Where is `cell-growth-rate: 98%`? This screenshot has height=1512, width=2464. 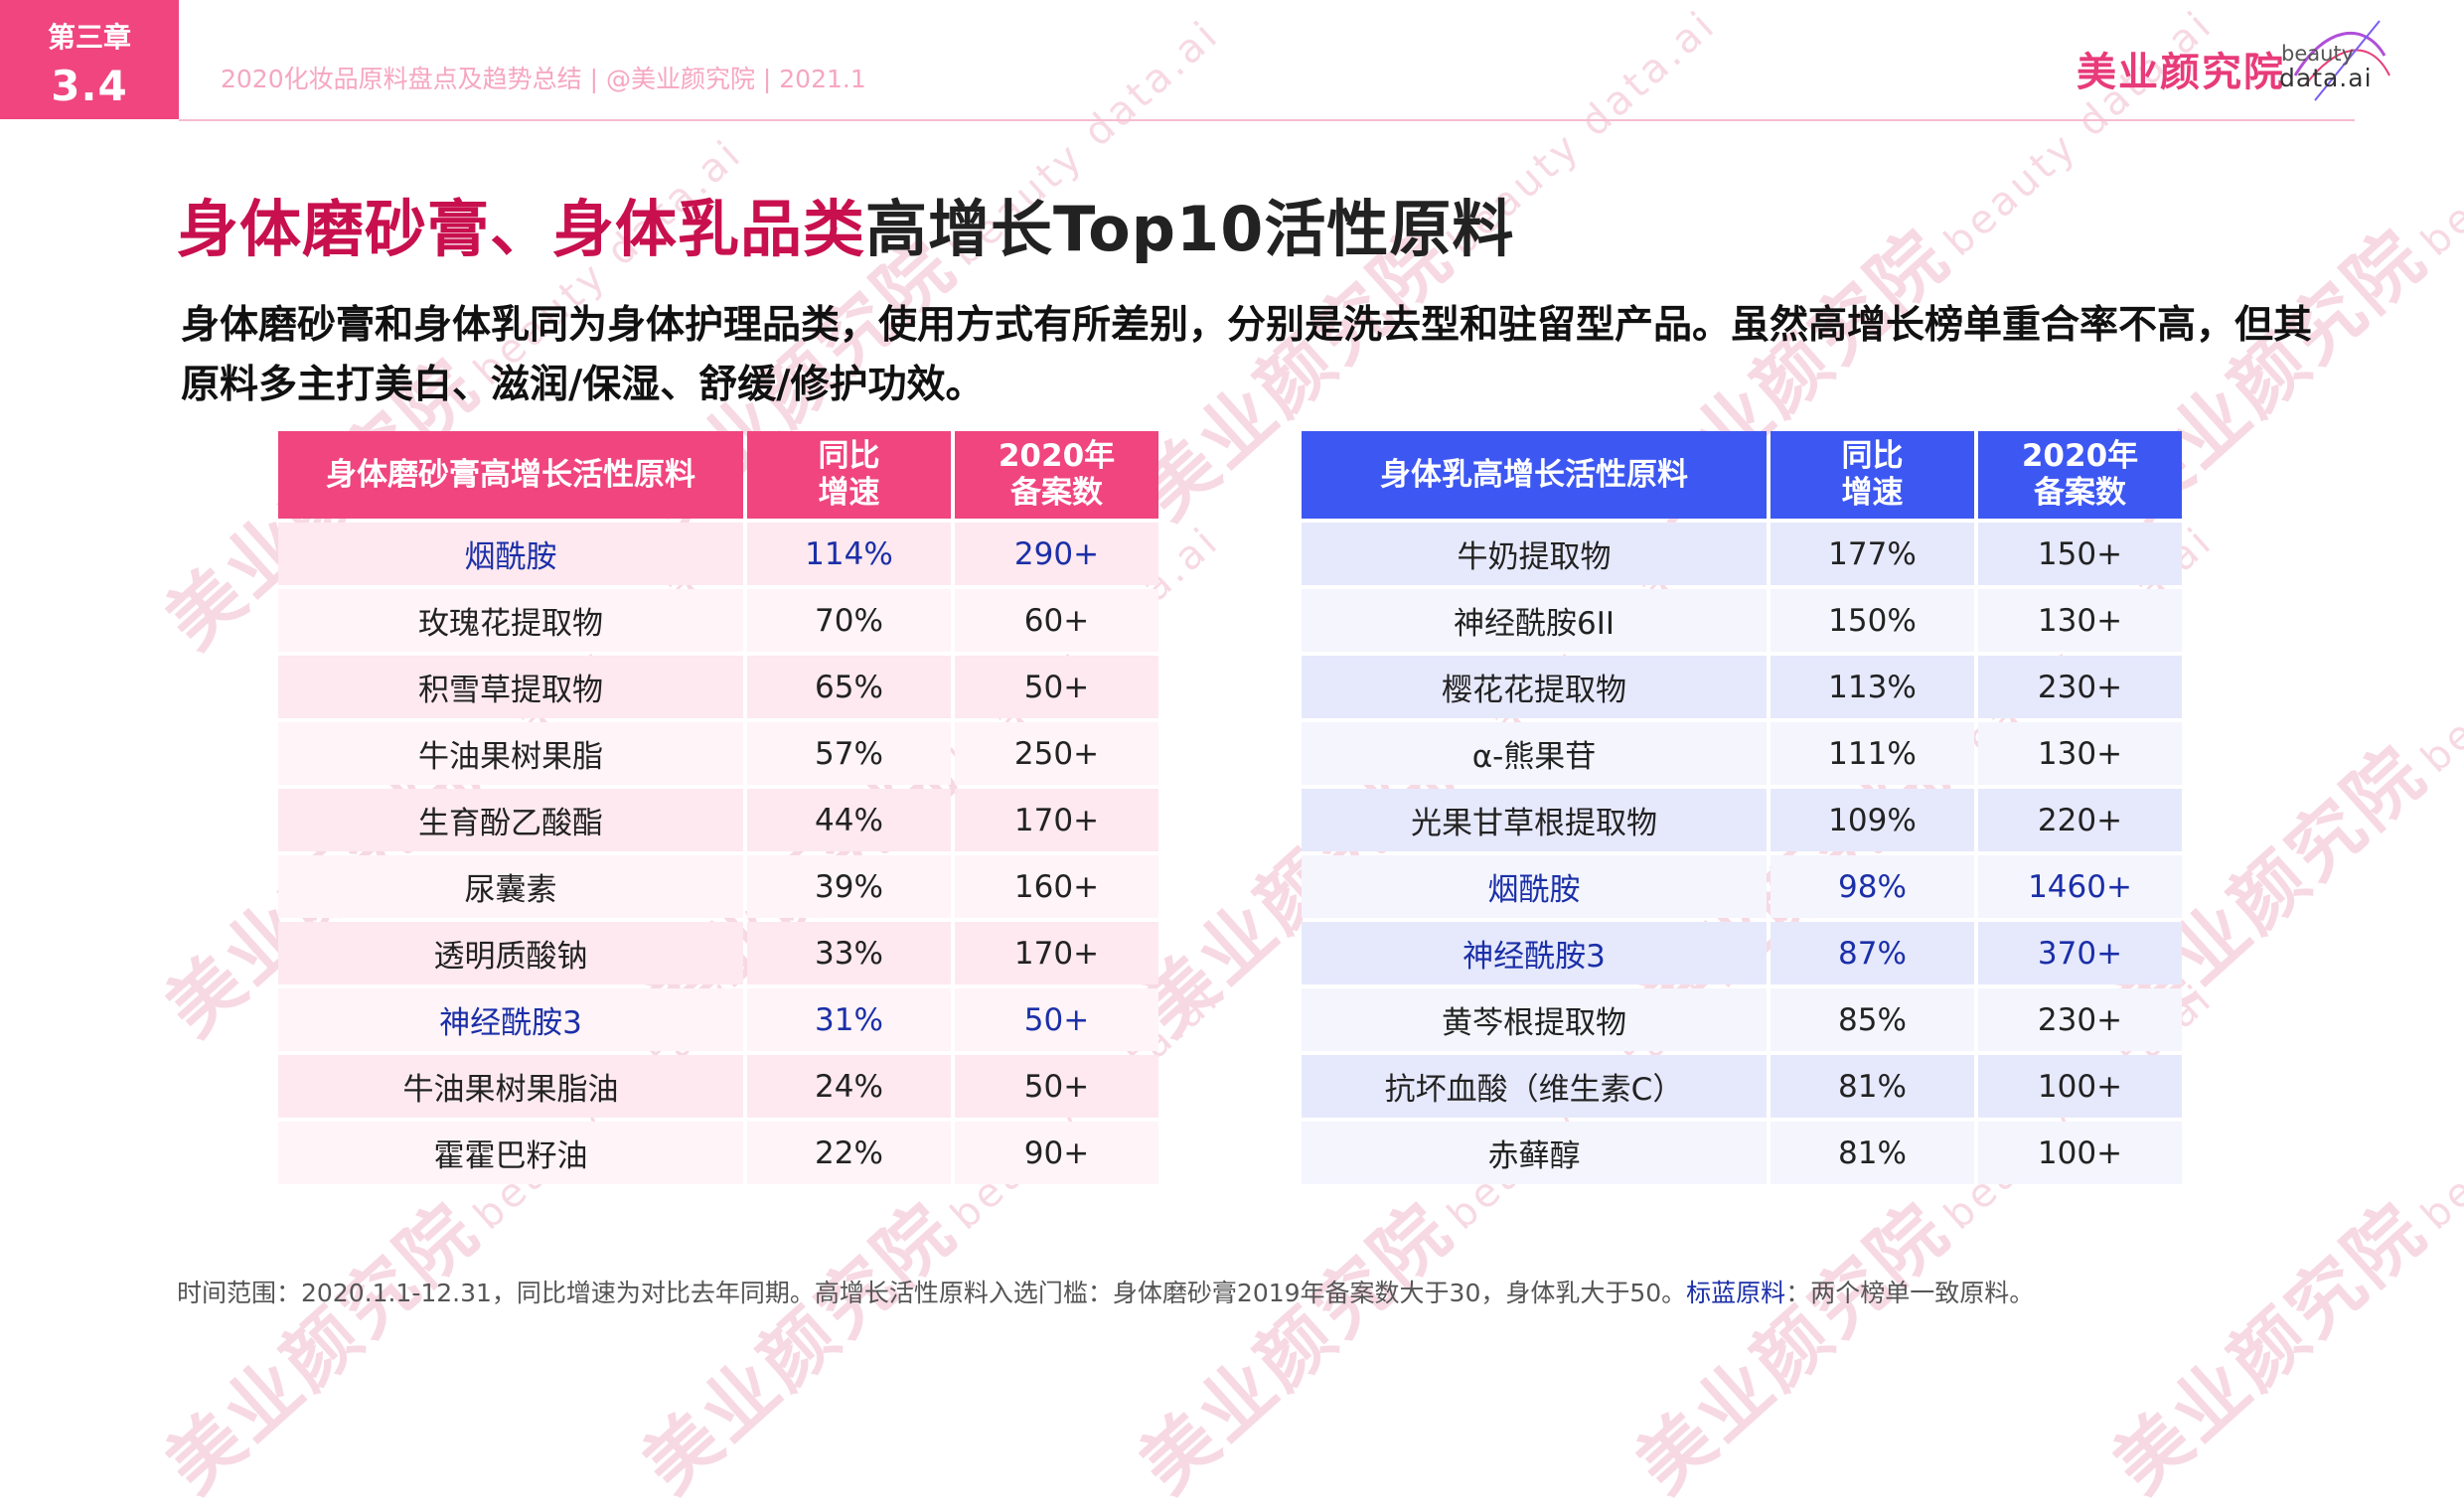
cell-growth-rate: 98% is located at coordinates (1872, 886).